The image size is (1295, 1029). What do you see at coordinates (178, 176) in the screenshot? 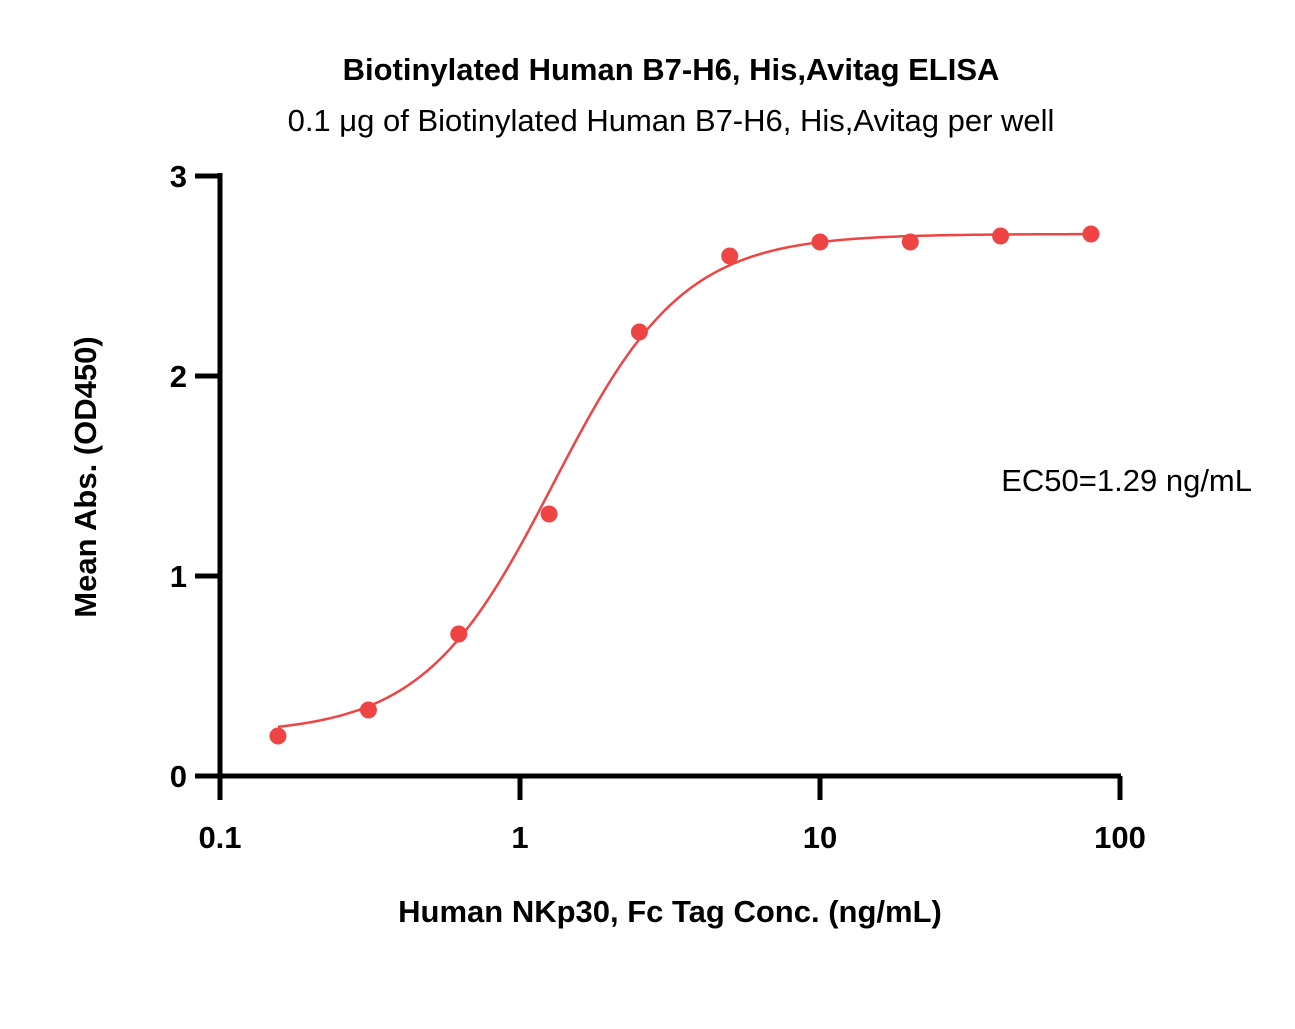
I see `y-tick-label: 3` at bounding box center [178, 176].